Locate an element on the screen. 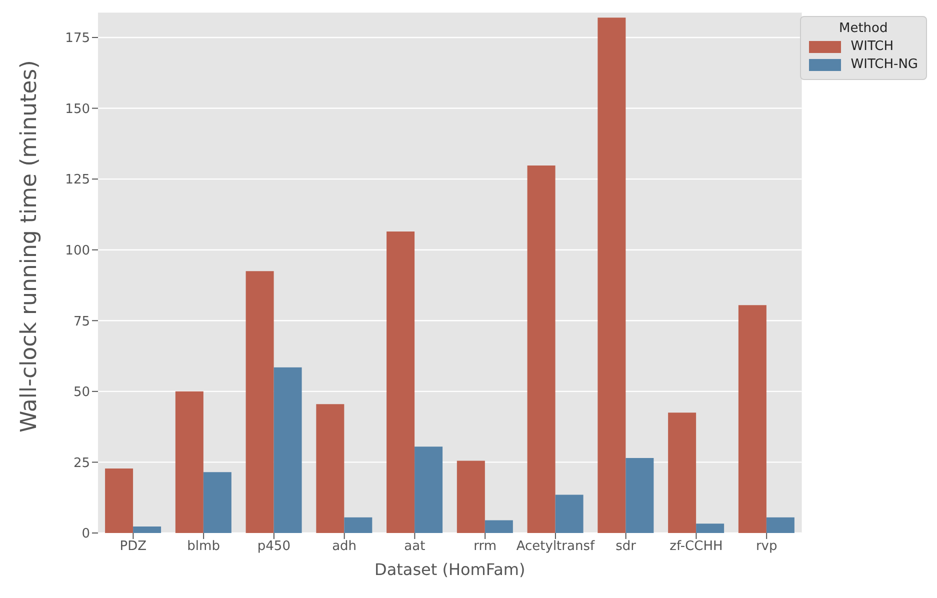  y-tick-label: 150 is located at coordinates (77, 109).